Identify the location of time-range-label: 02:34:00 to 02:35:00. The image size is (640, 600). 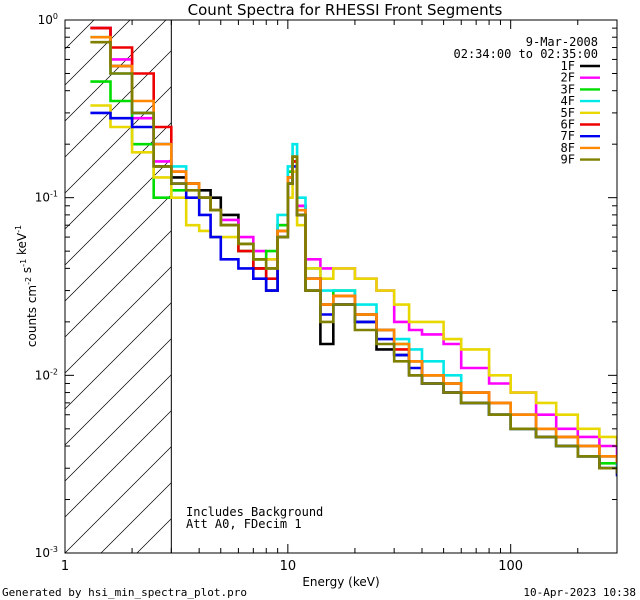
(526, 54).